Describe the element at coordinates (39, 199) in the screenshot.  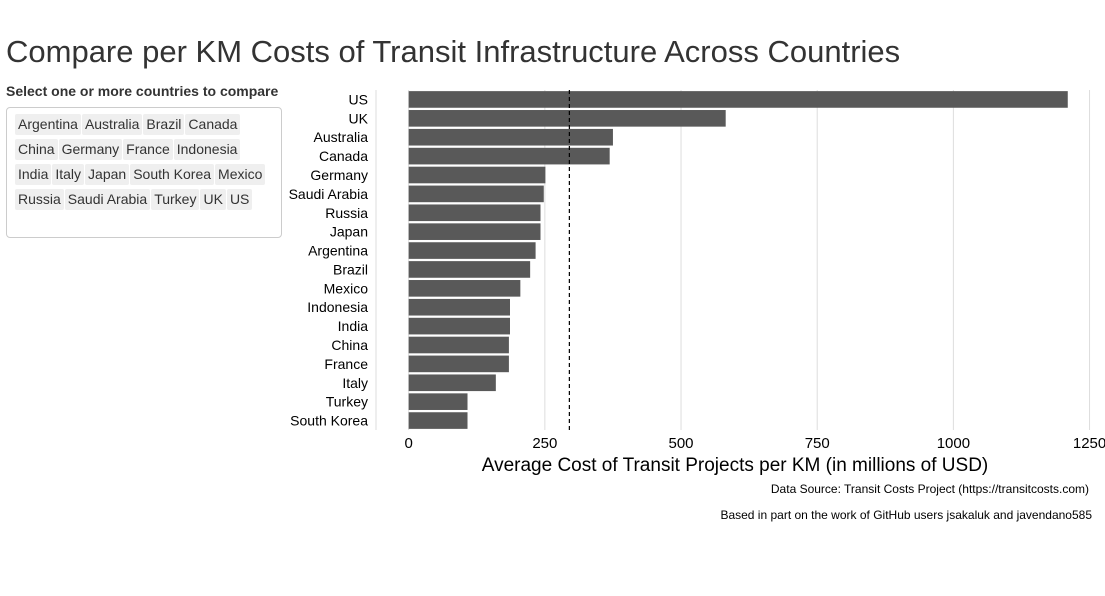
I see `country-chip-russia: Russia` at that location.